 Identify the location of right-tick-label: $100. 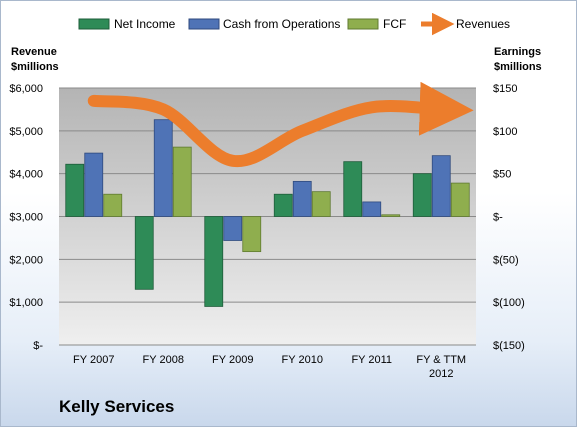
(505, 132).